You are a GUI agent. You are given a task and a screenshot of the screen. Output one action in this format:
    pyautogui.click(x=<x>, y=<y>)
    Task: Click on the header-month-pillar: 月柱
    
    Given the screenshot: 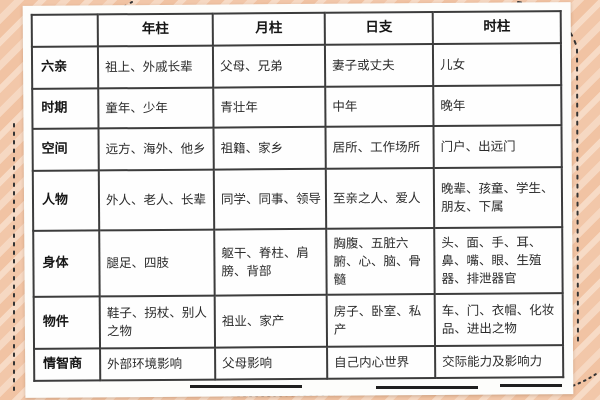 What is the action you would take?
    pyautogui.click(x=268, y=29)
    